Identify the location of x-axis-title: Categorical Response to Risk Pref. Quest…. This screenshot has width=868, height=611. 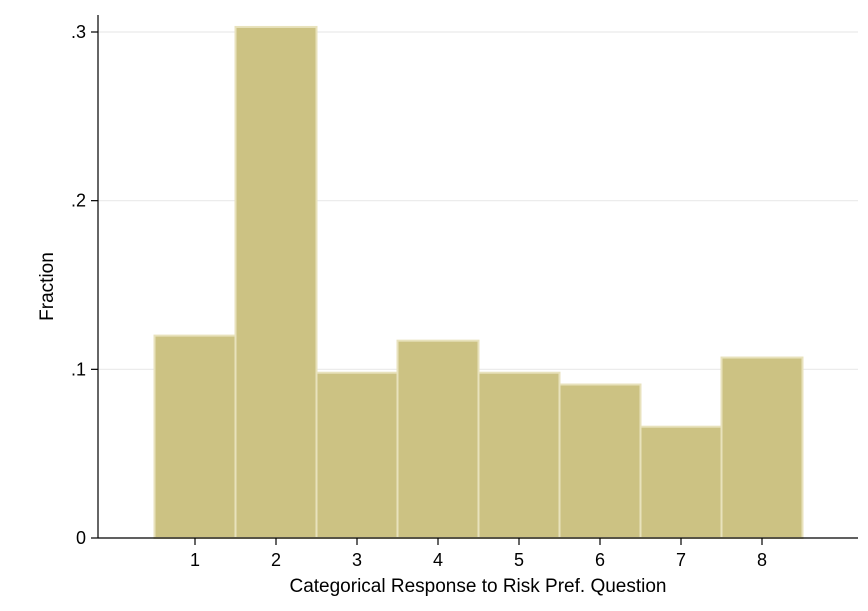
(477, 586).